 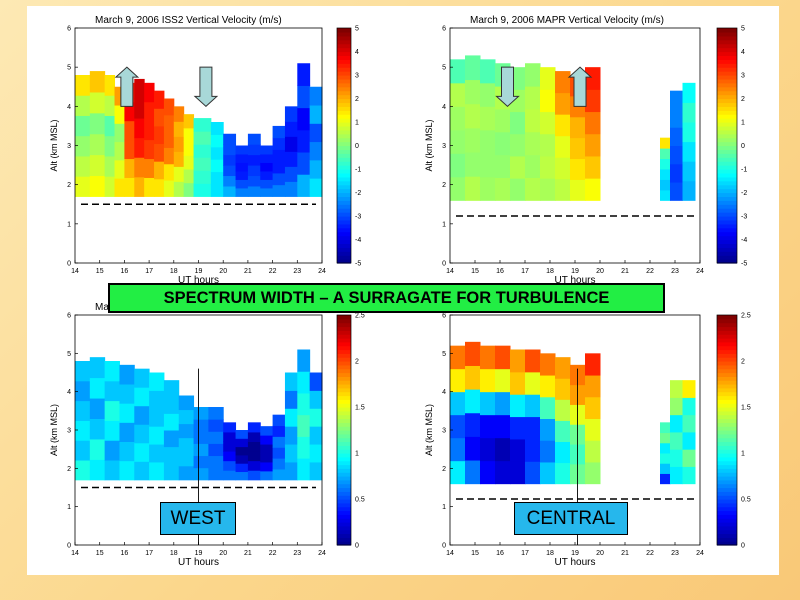 What do you see at coordinates (746, 316) in the screenshot?
I see `colorbar-tick-label: 2.5` at bounding box center [746, 316].